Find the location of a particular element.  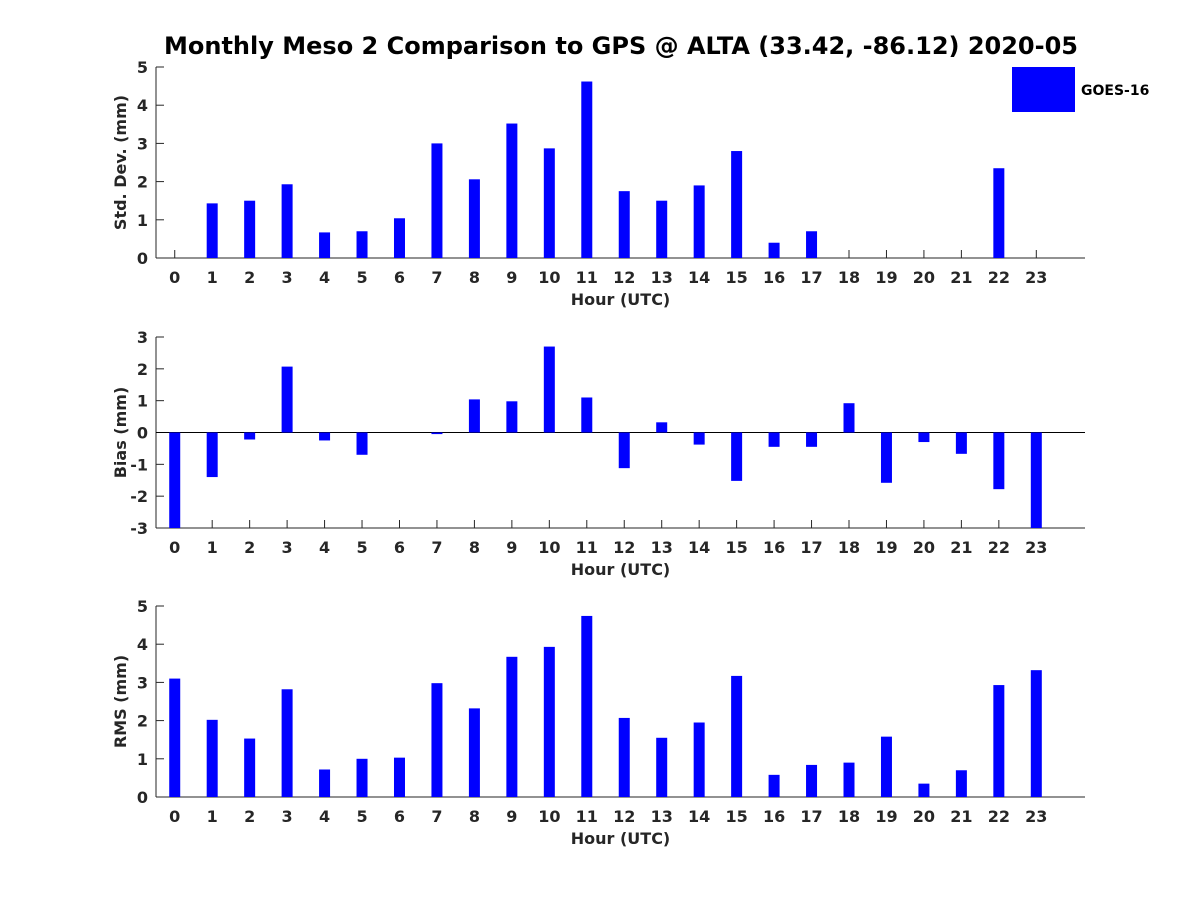

x-tick-label: 11 is located at coordinates (587, 816).